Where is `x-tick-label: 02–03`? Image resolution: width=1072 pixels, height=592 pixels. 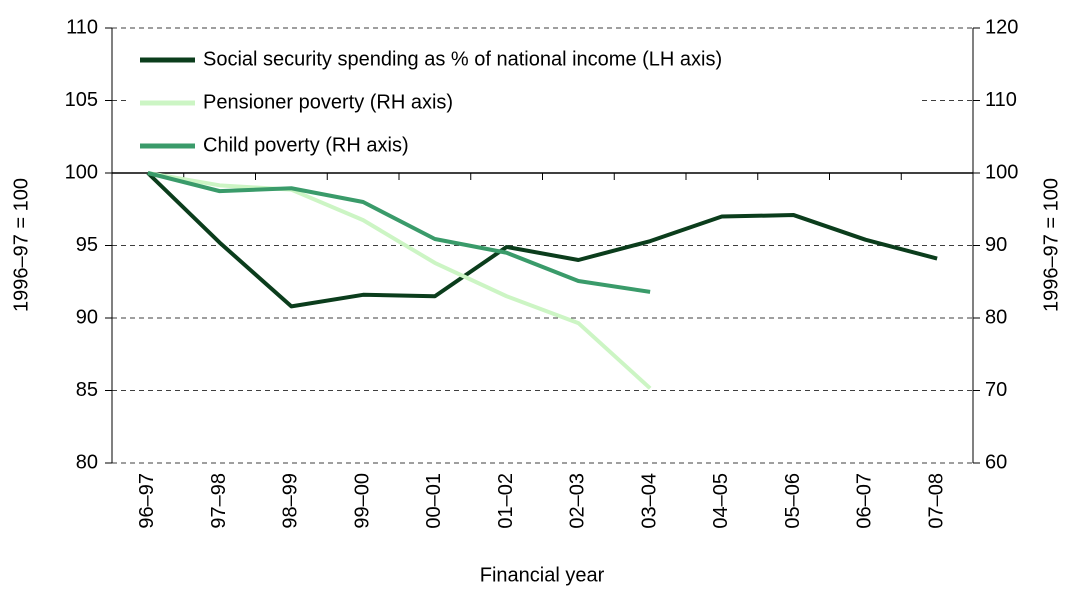 x-tick-label: 02–03 is located at coordinates (578, 501).